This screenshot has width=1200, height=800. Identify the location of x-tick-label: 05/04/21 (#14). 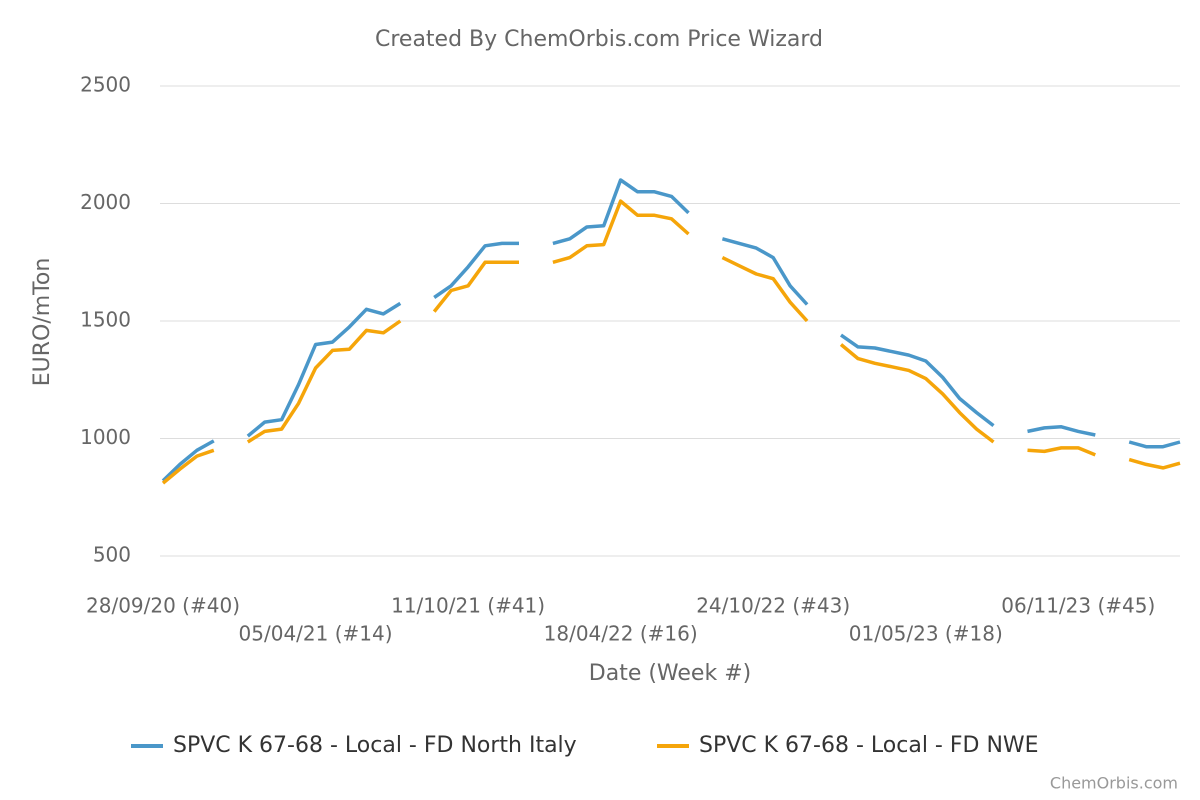
(316, 634).